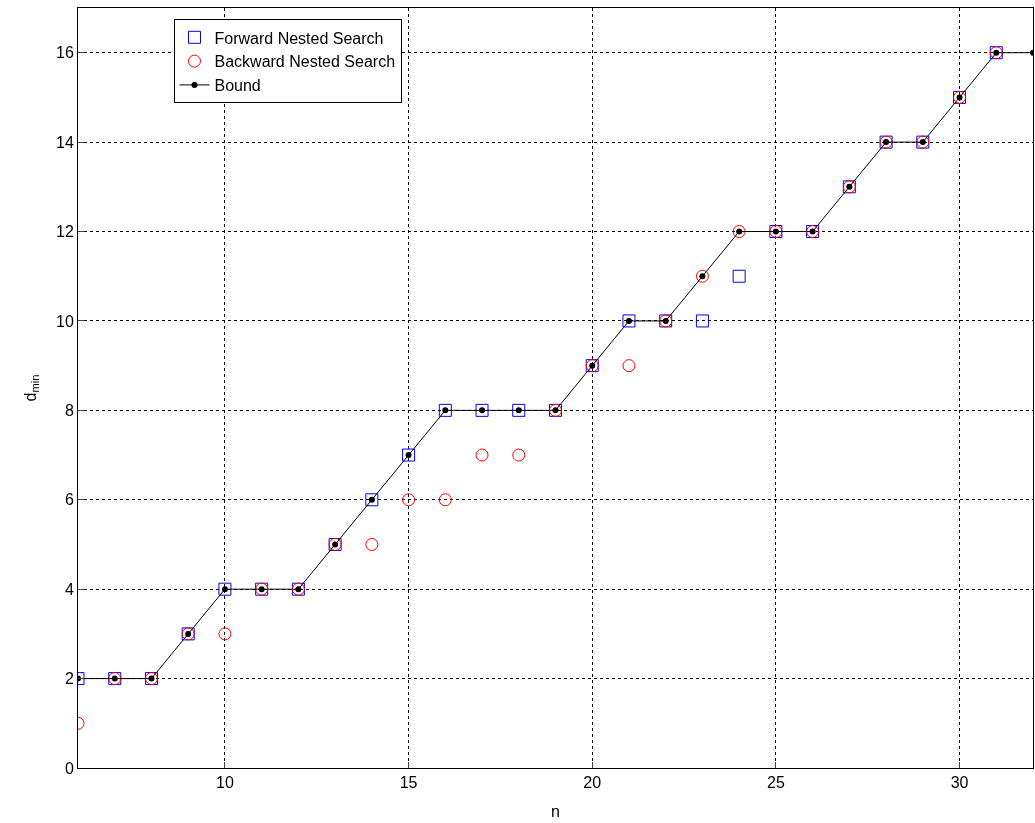  What do you see at coordinates (65, 321) in the screenshot?
I see `y-tick-label: 10` at bounding box center [65, 321].